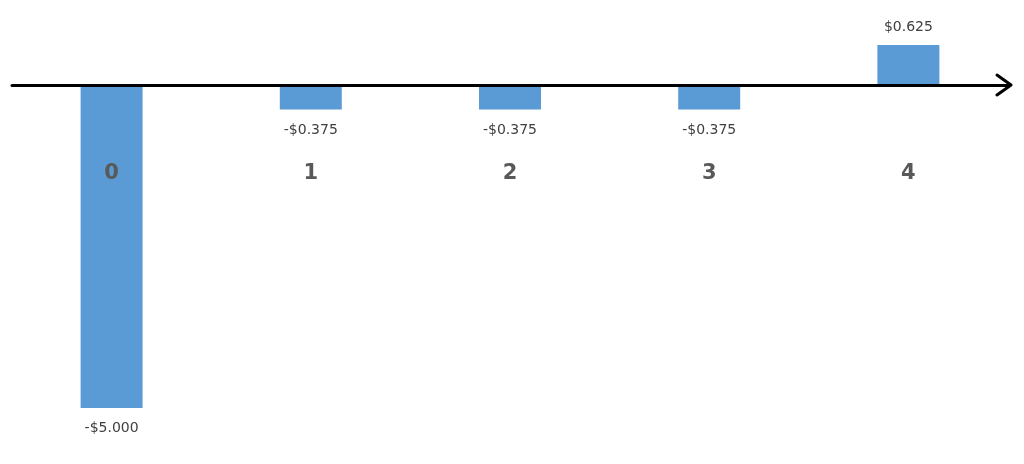  I want to click on data-label: -$5.000, so click(111, 427).